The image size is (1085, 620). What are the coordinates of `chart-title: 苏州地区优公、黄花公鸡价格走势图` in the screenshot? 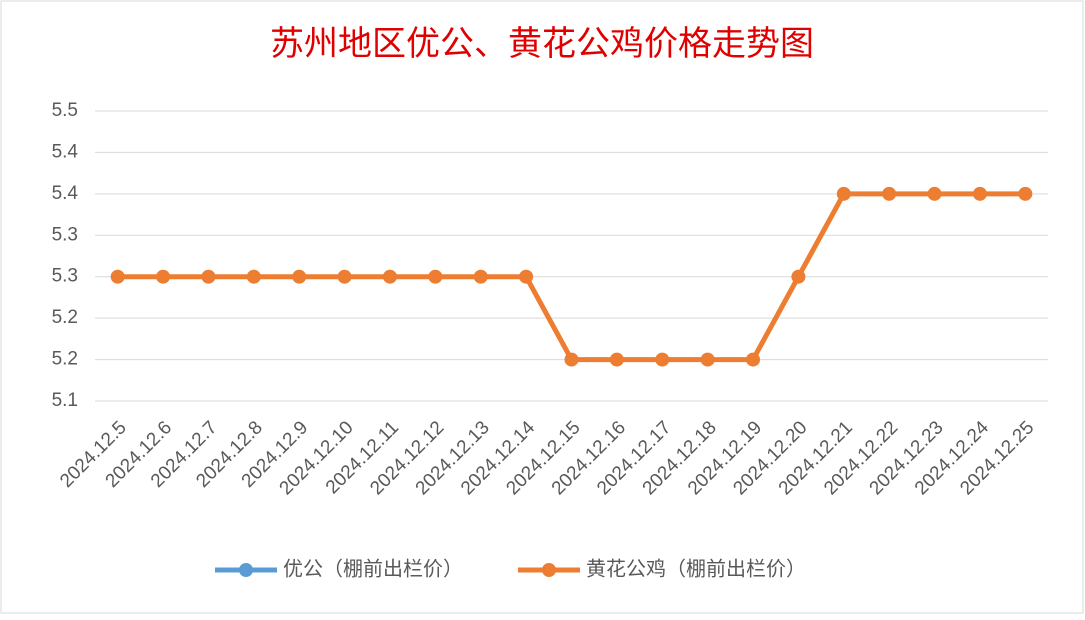 It's located at (542, 44).